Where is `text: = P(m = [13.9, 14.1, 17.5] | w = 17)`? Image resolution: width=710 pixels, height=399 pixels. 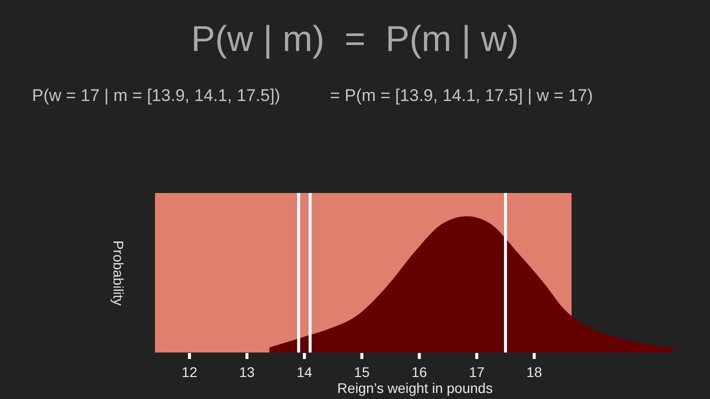
text: = P(m = [13.9, 14.1, 17.5] | w = 17) is located at coordinates (461, 96).